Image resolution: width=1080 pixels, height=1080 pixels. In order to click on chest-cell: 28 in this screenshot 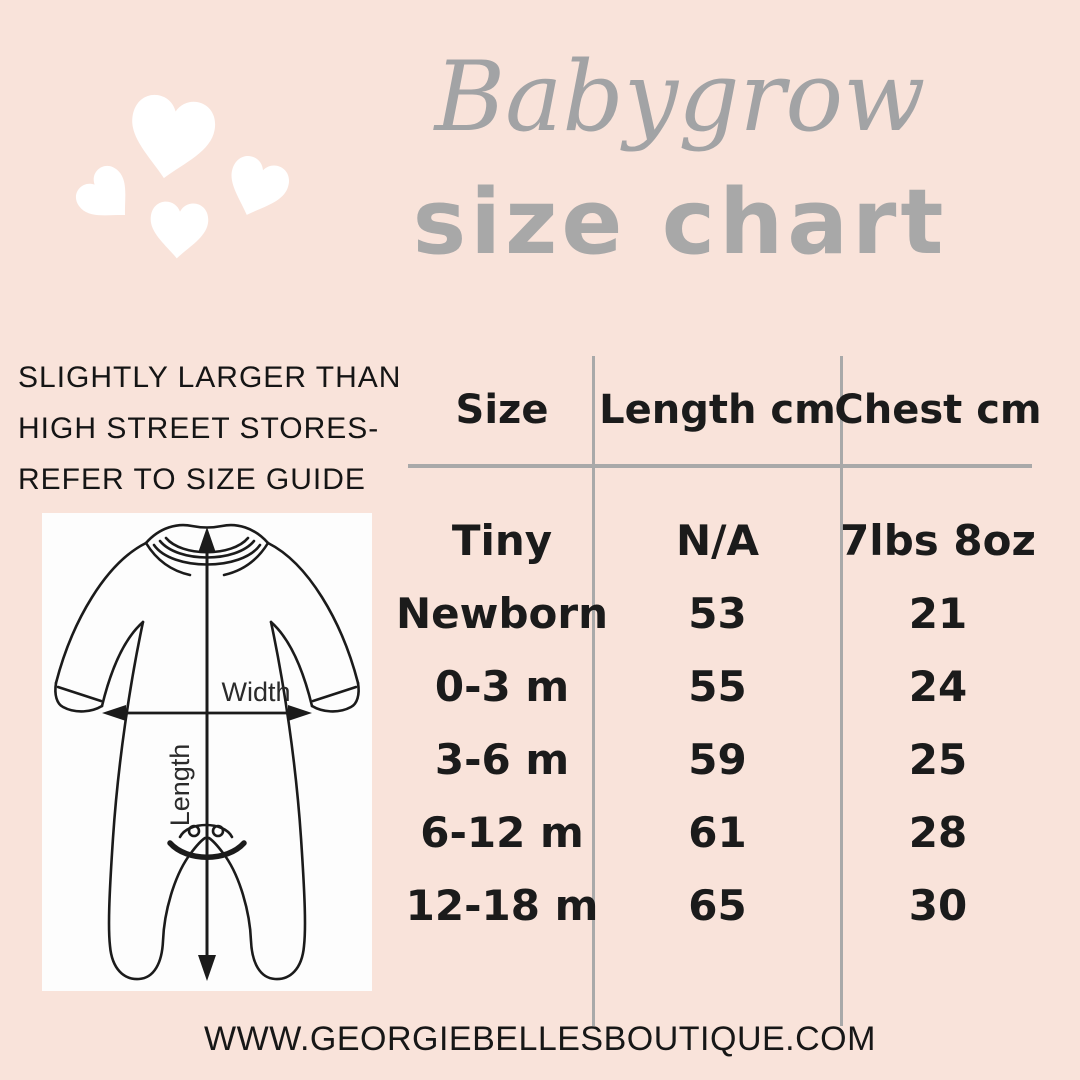, I will do `click(938, 832)`.